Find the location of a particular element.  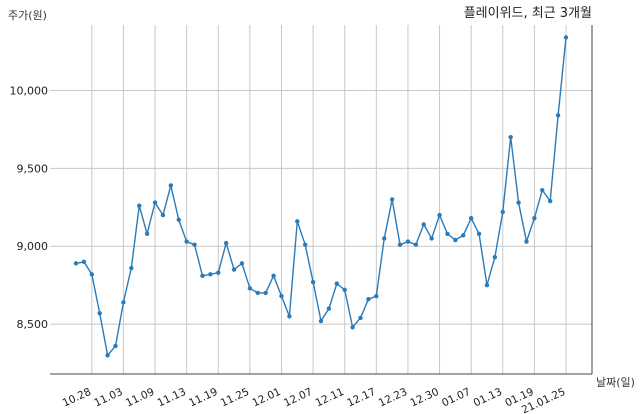

x-tick-label: 12.01 is located at coordinates (266, 398).